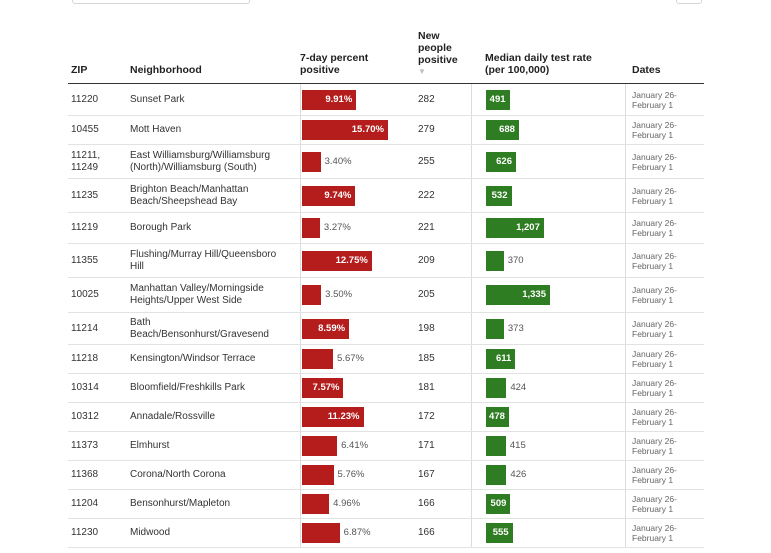  I want to click on header-percent-positive: 7-day percent positive, so click(334, 64).